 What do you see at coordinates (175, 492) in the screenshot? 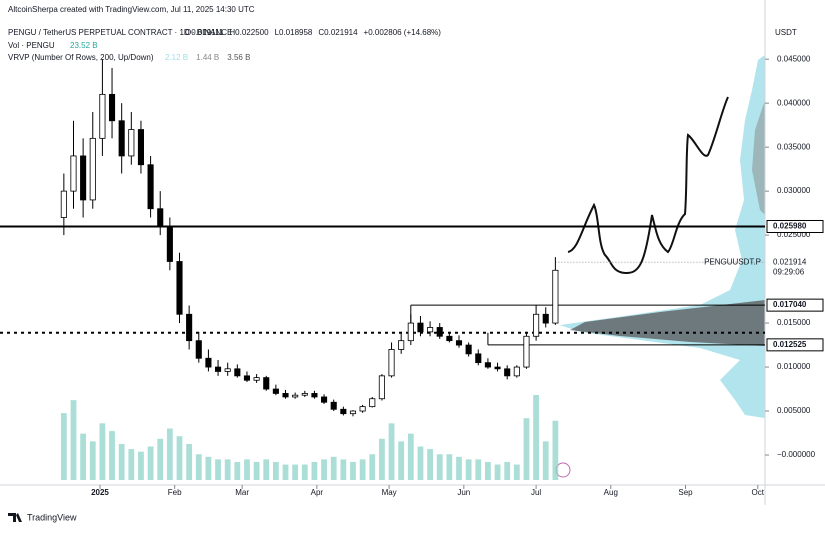
I see `x-tick-label: Feb` at bounding box center [175, 492].